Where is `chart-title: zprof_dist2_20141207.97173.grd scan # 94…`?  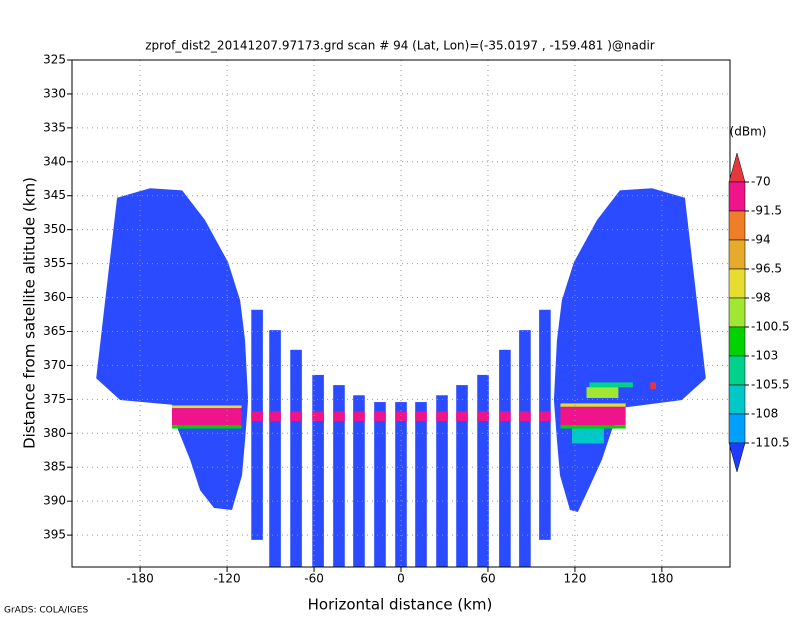 chart-title: zprof_dist2_20141207.97173.grd scan # 94… is located at coordinates (400, 46).